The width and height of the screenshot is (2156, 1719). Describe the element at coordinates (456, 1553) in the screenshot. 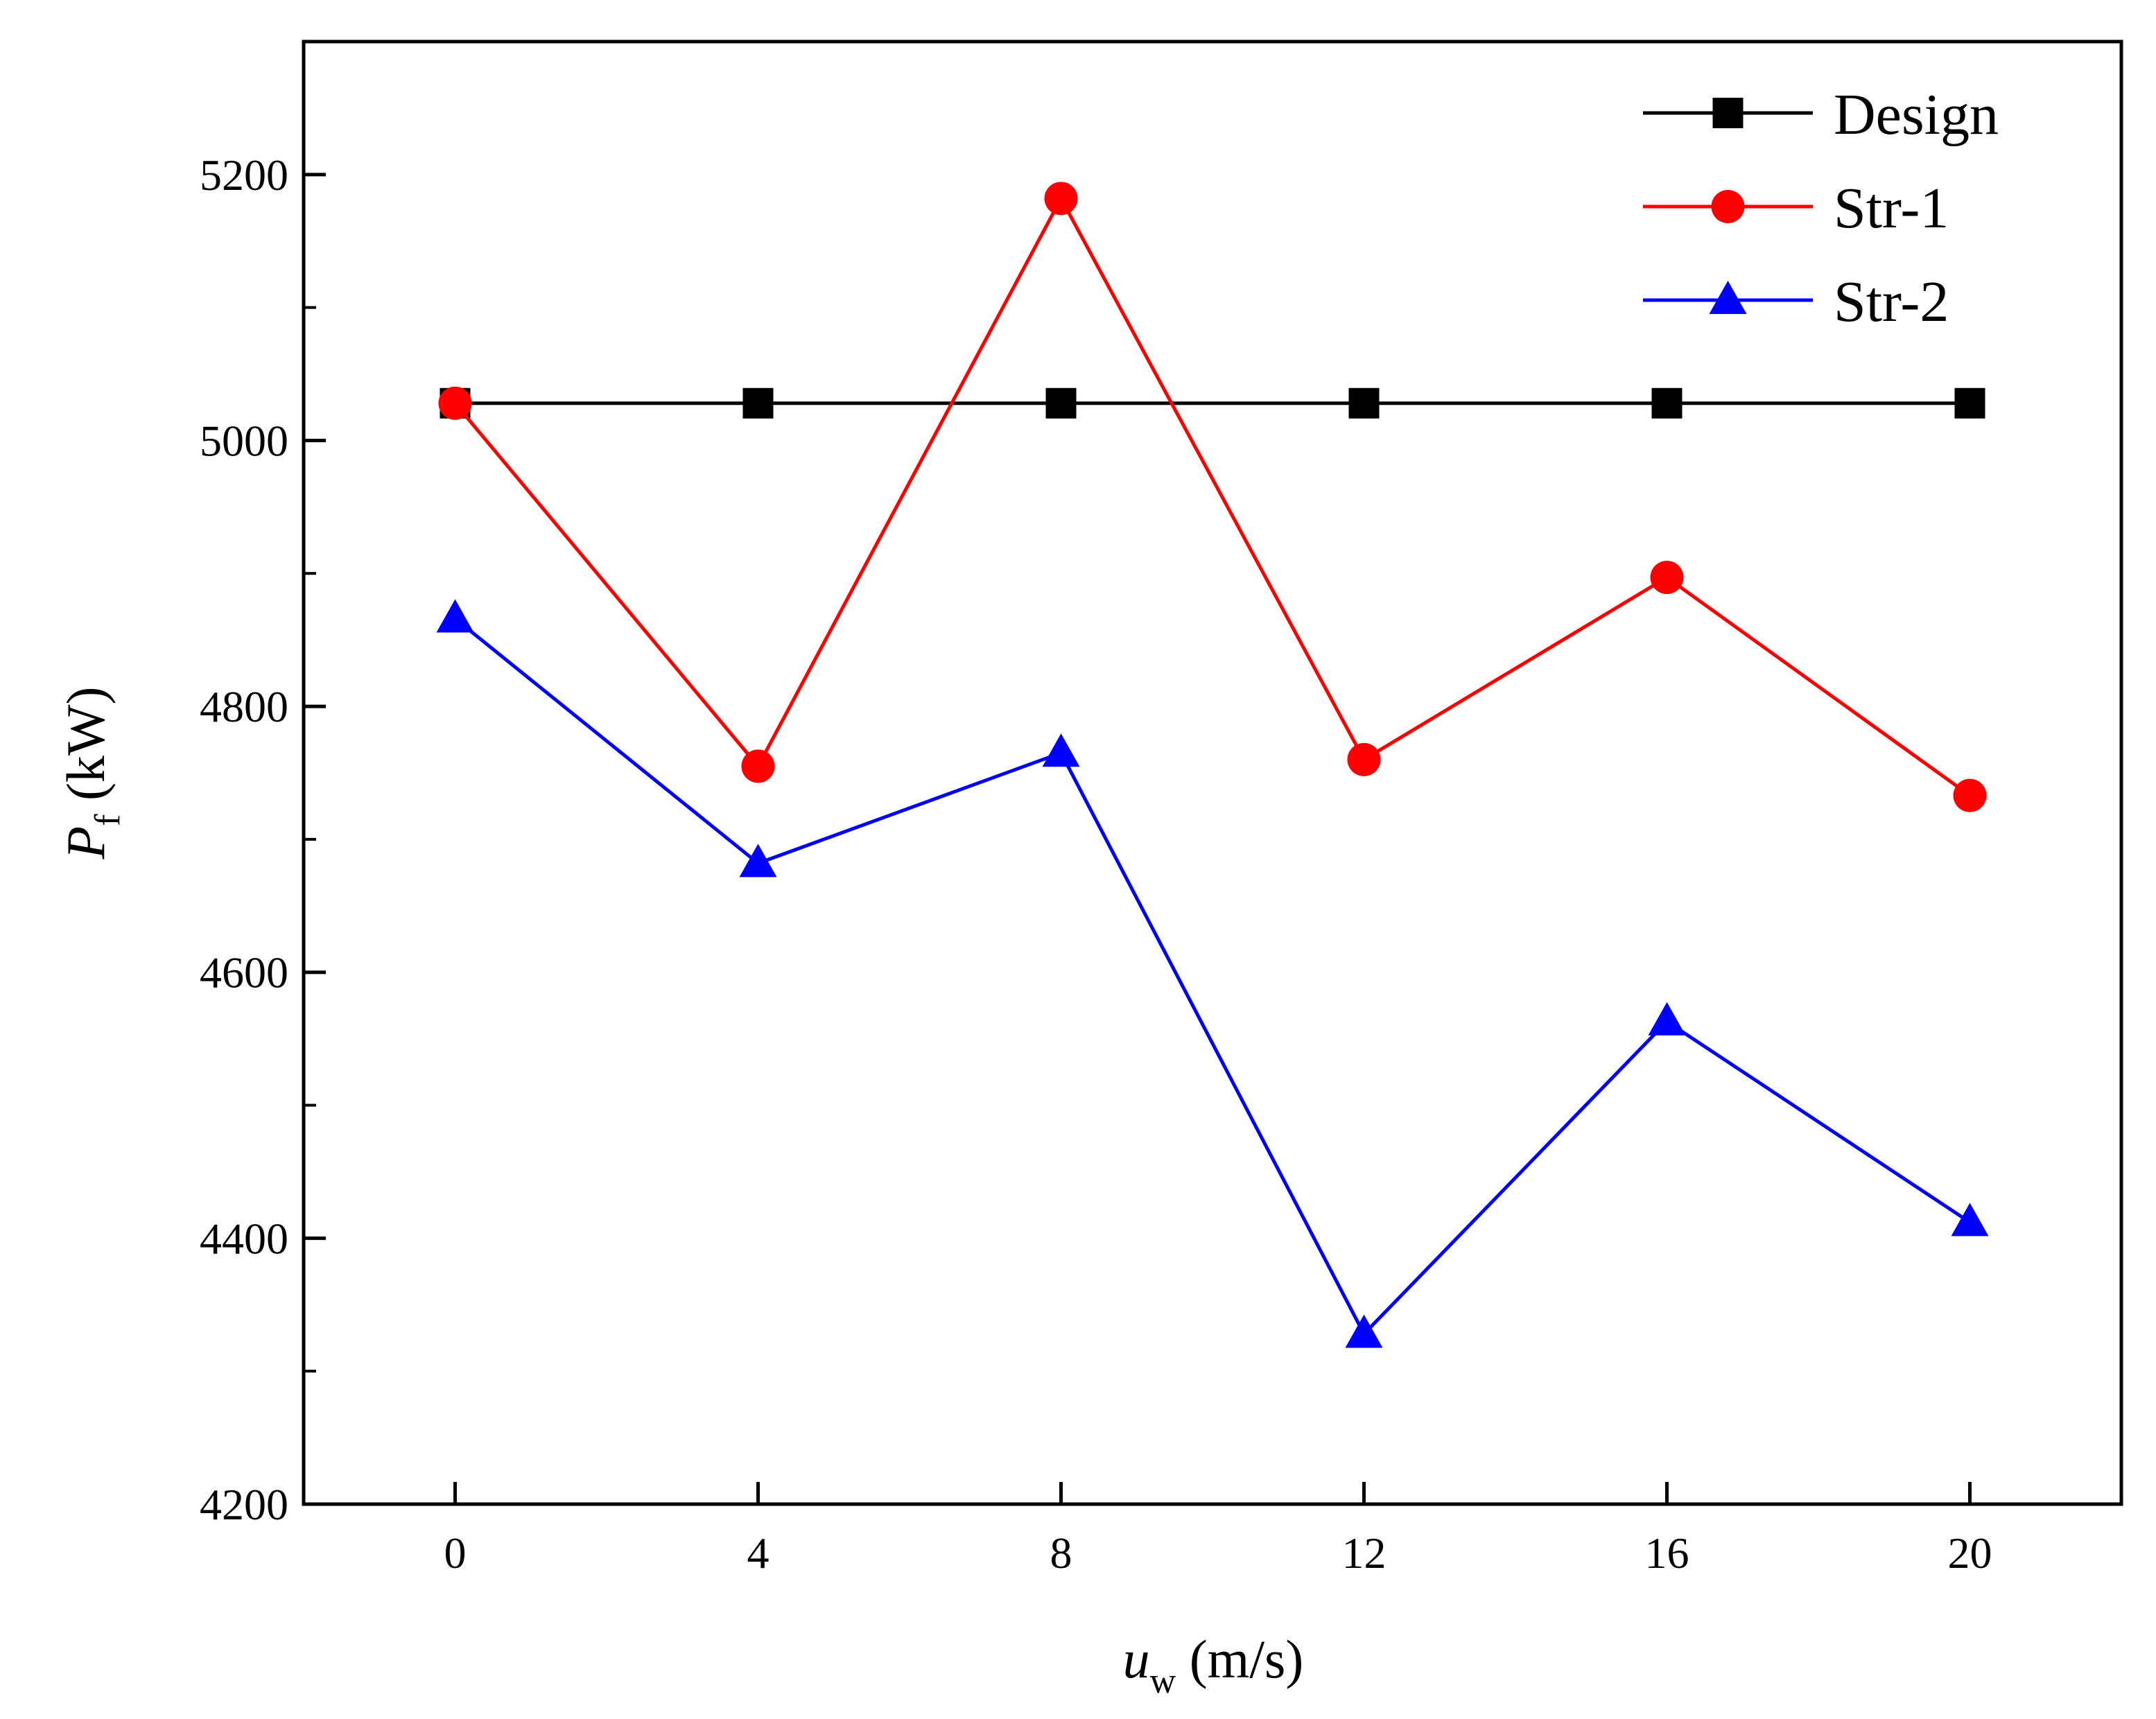

I see `x-tick-label: 0` at that location.